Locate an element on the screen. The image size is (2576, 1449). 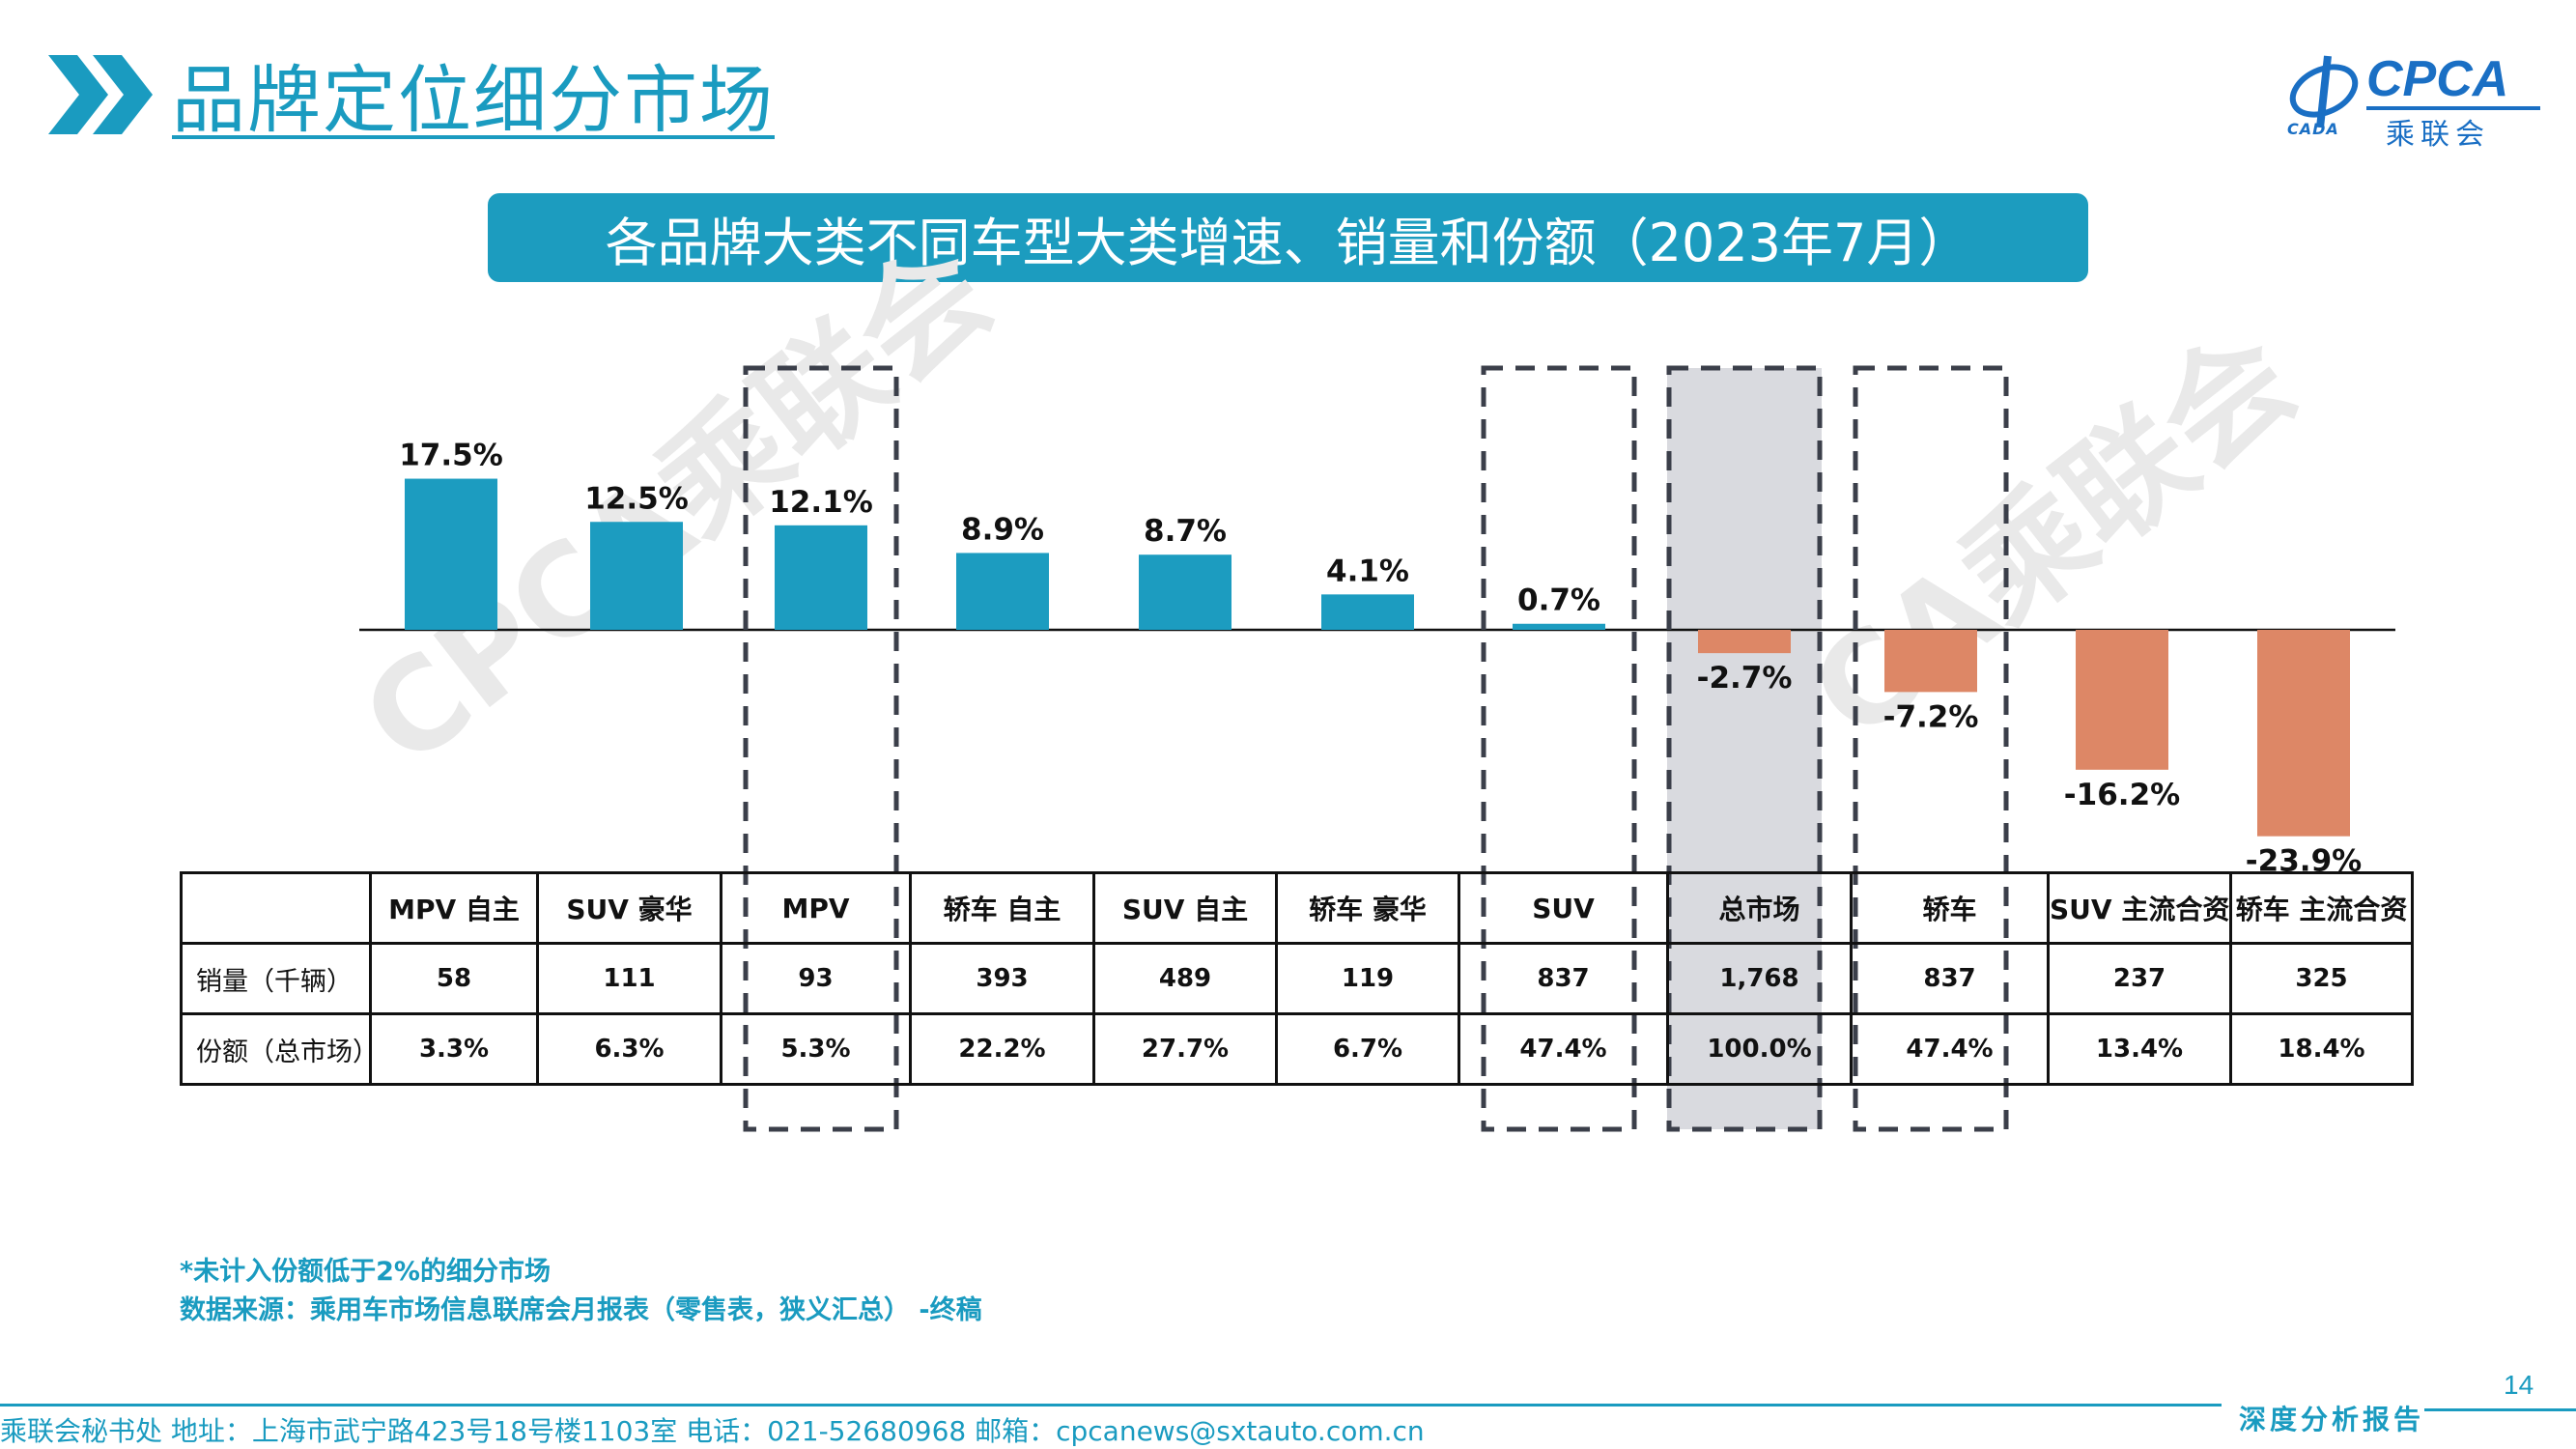
table-header-cell: SUV 主流合资 is located at coordinates (2139, 908).